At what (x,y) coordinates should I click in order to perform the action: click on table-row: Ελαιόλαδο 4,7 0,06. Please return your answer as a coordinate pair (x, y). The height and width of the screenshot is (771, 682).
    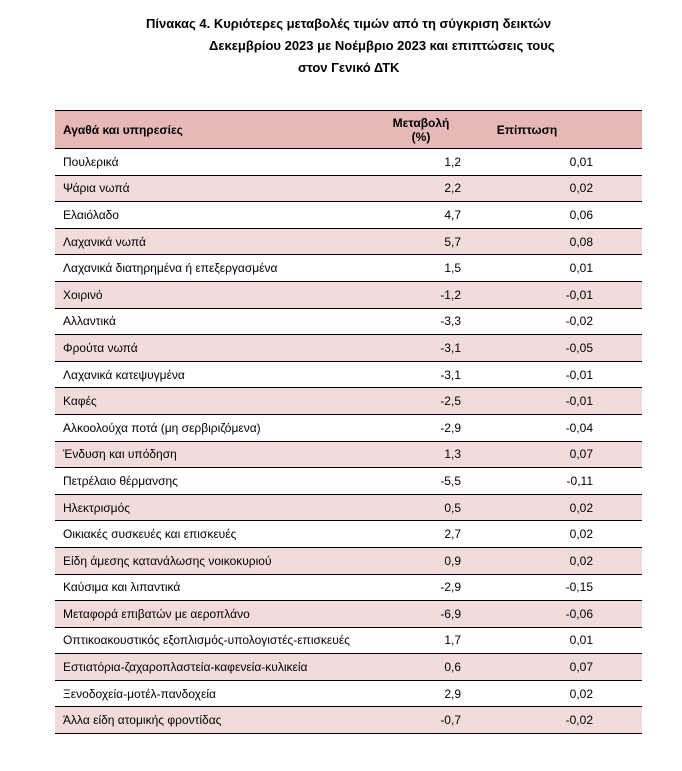
    Looking at the image, I should click on (348, 215).